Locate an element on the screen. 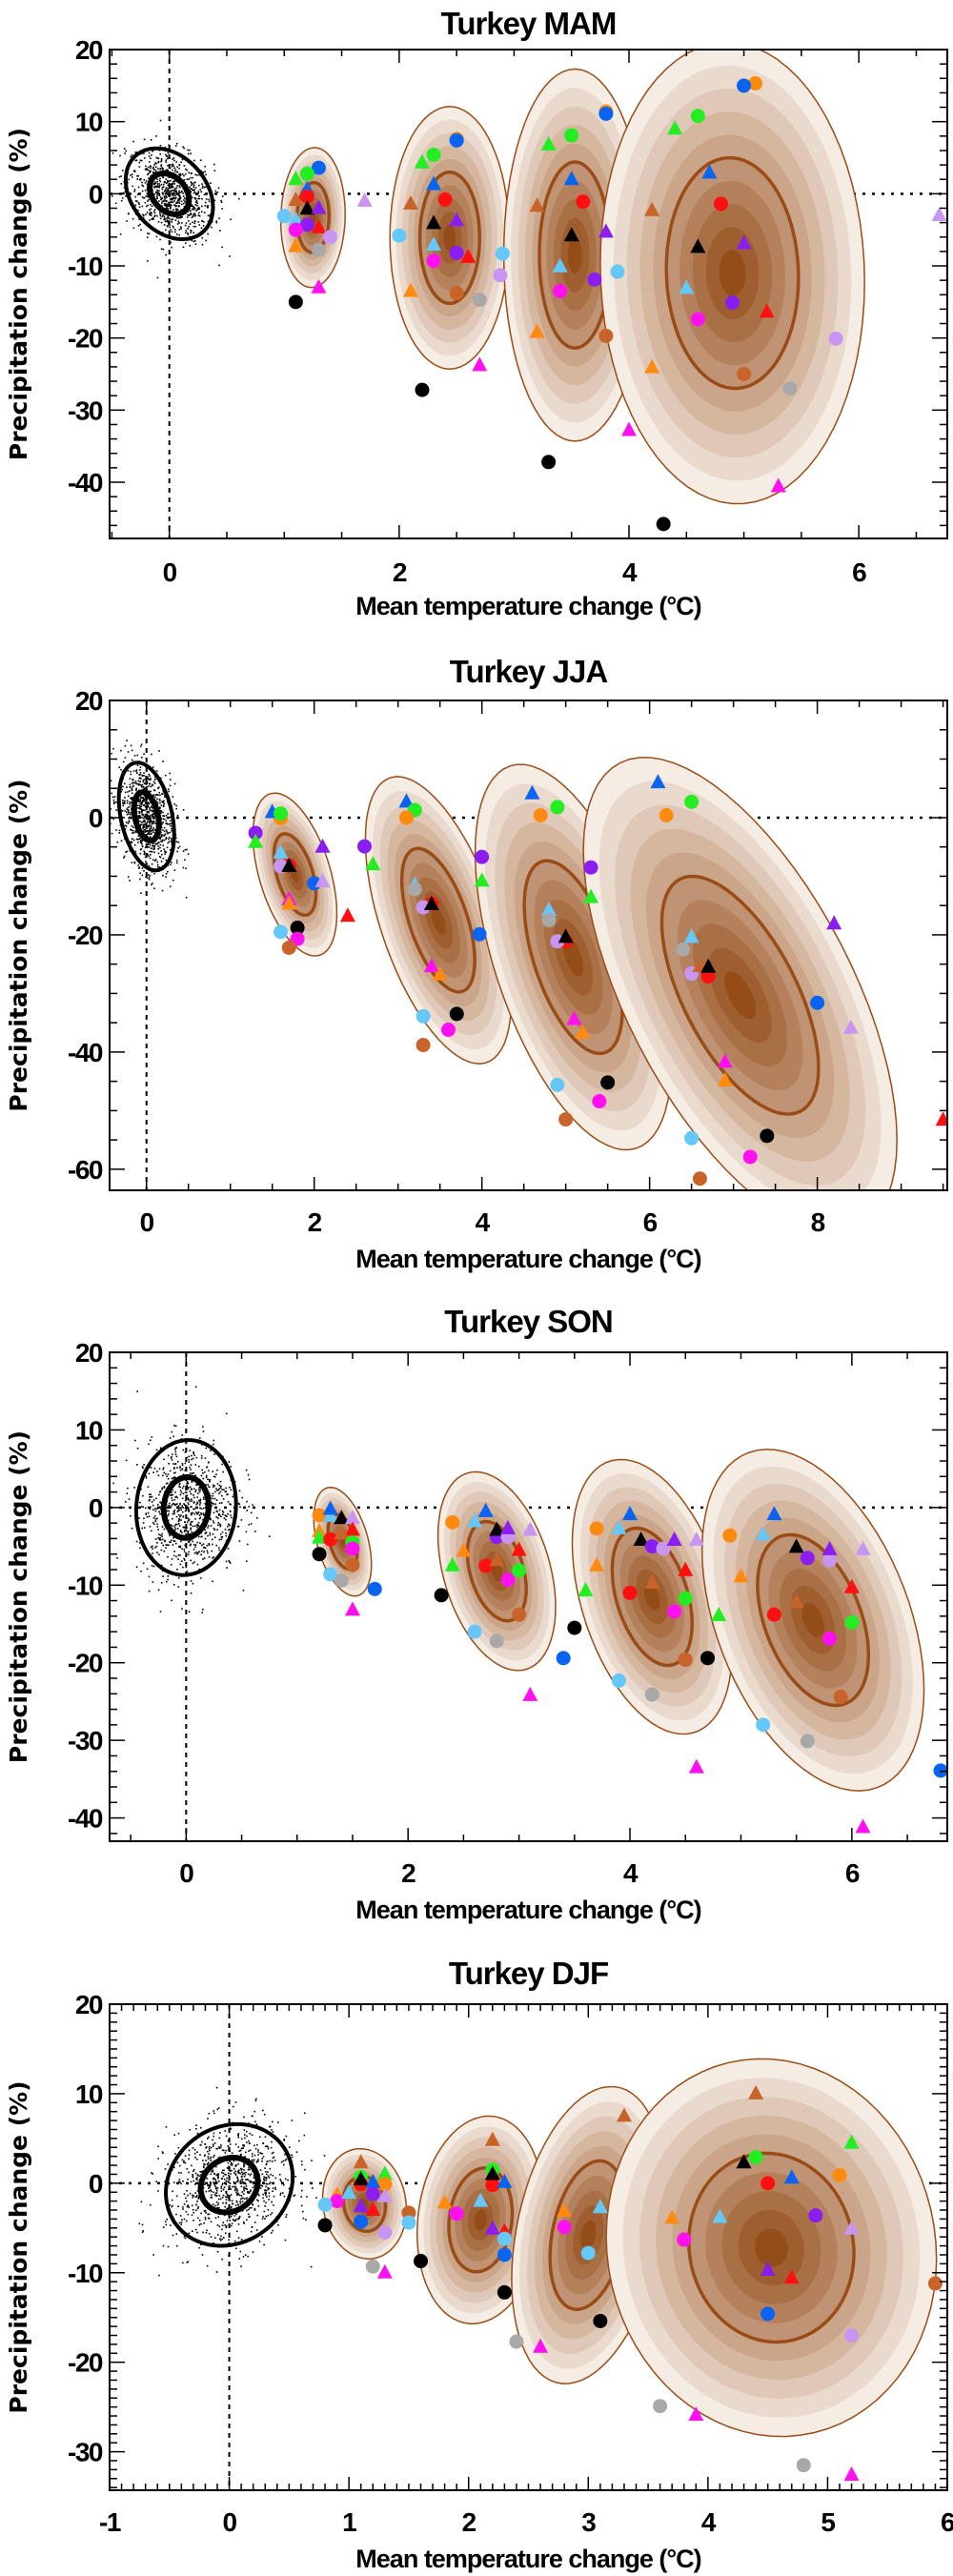 The height and width of the screenshot is (2576, 953). chart-title: Turkey DJF is located at coordinates (528, 1974).